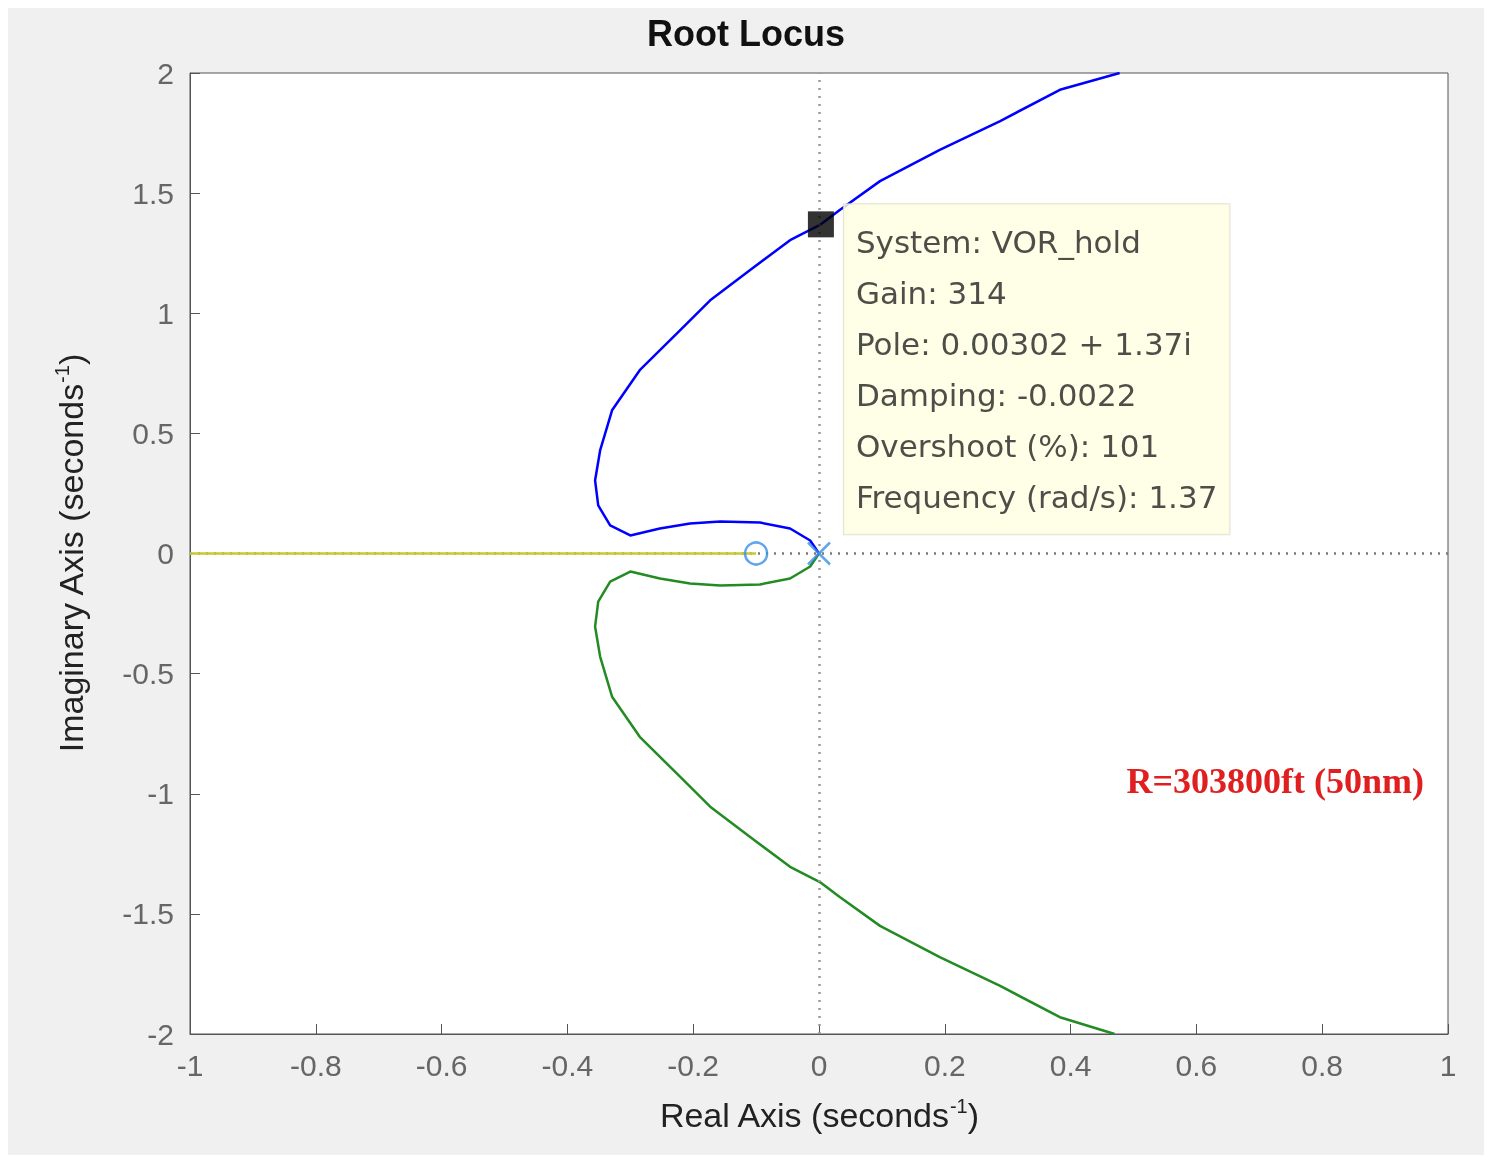  What do you see at coordinates (160, 794) in the screenshot?
I see `y-tick-label: -1` at bounding box center [160, 794].